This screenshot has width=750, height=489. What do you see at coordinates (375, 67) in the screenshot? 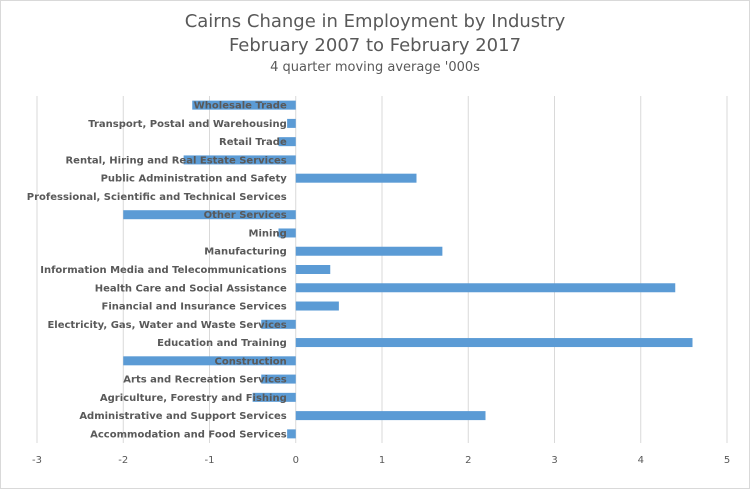
I see `chart-subtitle: 4 quarter moving average '000s` at bounding box center [375, 67].